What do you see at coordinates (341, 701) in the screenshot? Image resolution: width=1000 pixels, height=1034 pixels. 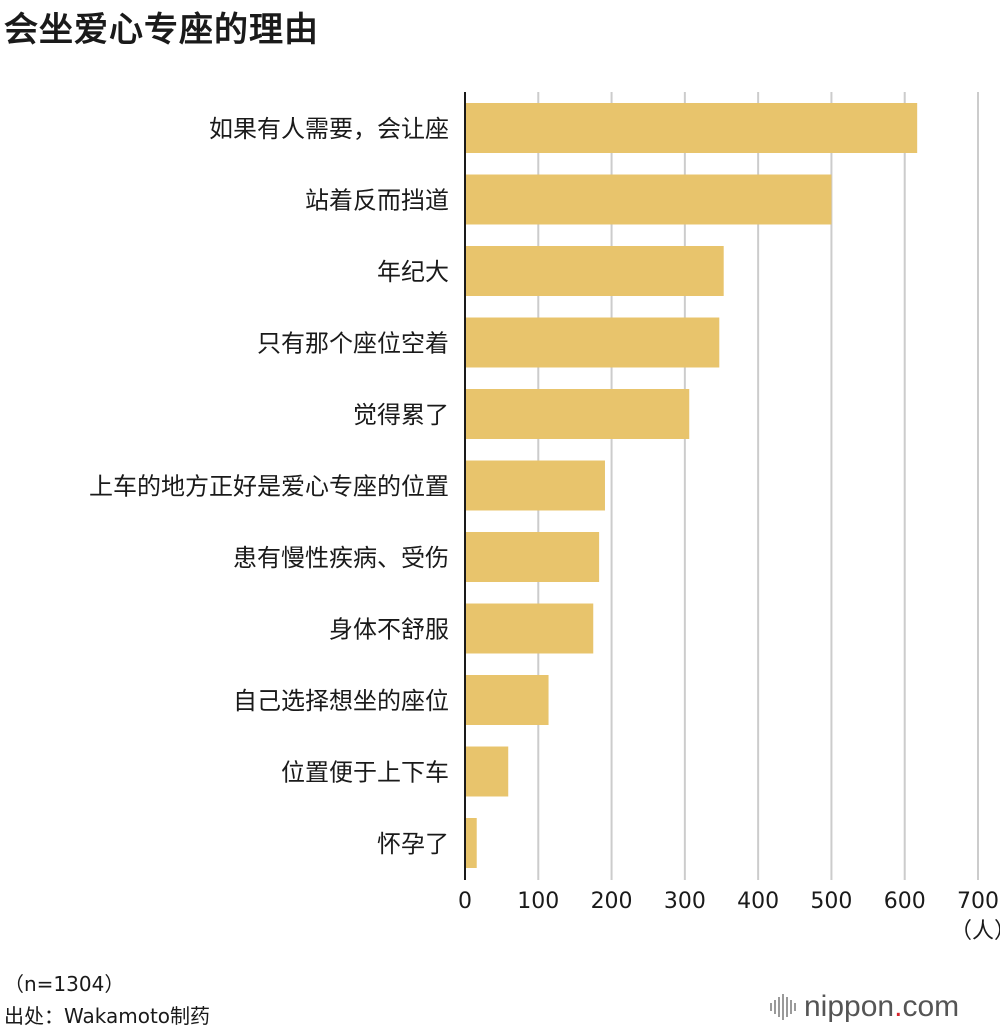 I see `category-label: 自己选择想坐的座位` at bounding box center [341, 701].